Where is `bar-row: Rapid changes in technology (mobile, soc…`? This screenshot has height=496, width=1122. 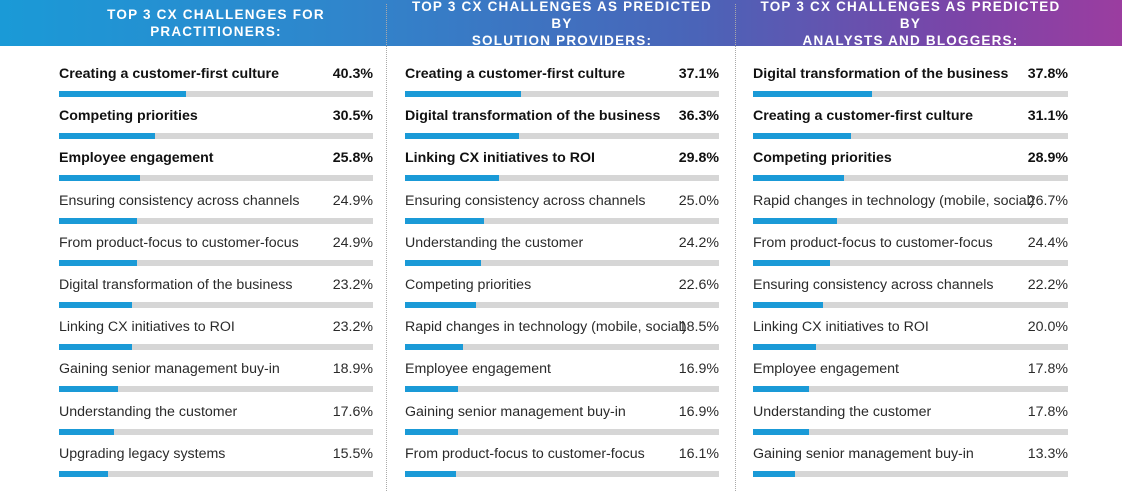 bar-row: Rapid changes in technology (mobile, soc… is located at coordinates (910, 210).